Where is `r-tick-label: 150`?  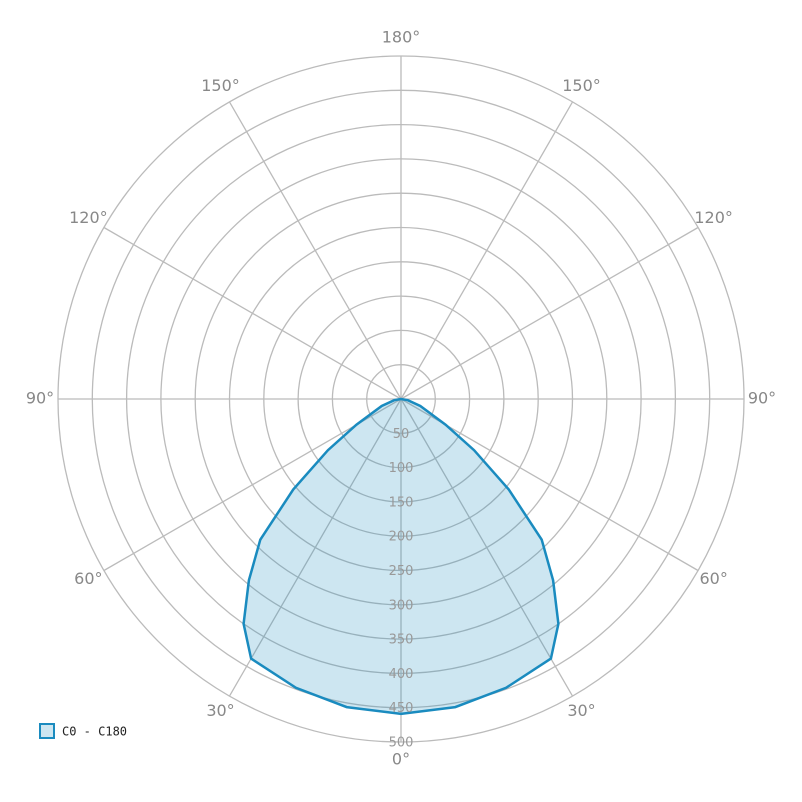
r-tick-label: 150 is located at coordinates (401, 502).